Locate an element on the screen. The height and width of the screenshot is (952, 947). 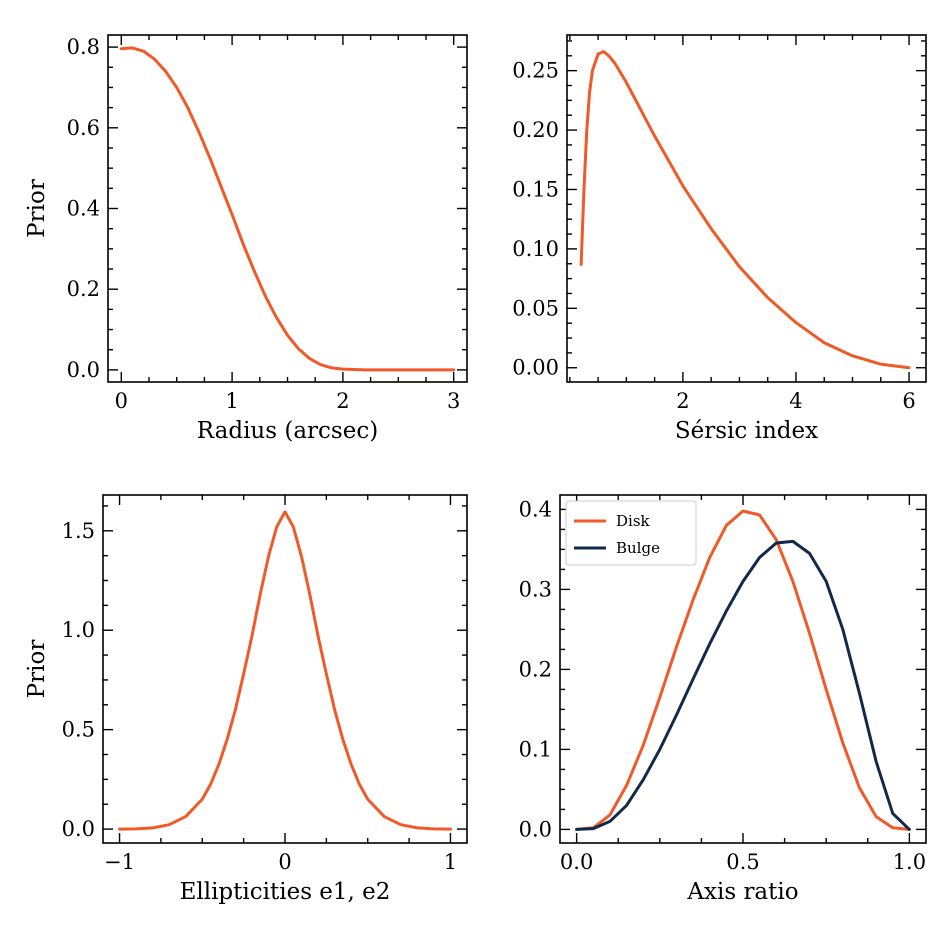
x-axis-label: Axis ratio is located at coordinates (742, 892).